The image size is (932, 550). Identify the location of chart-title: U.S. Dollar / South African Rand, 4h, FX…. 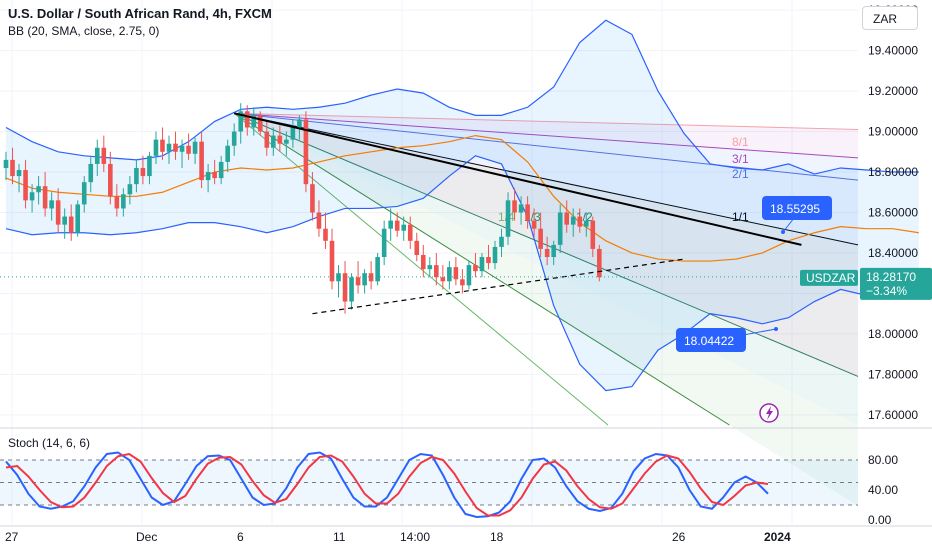
(140, 13).